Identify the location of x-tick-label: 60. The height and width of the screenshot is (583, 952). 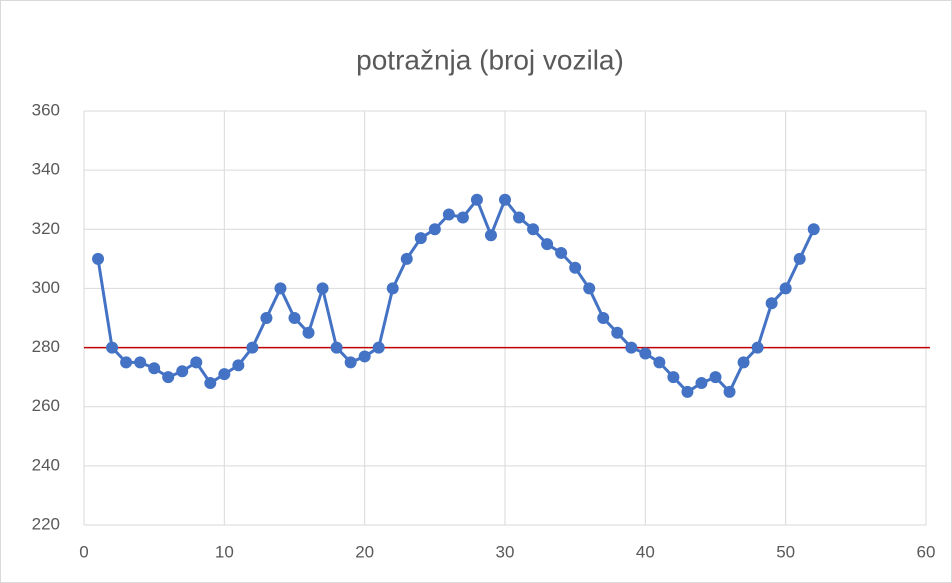
(926, 551).